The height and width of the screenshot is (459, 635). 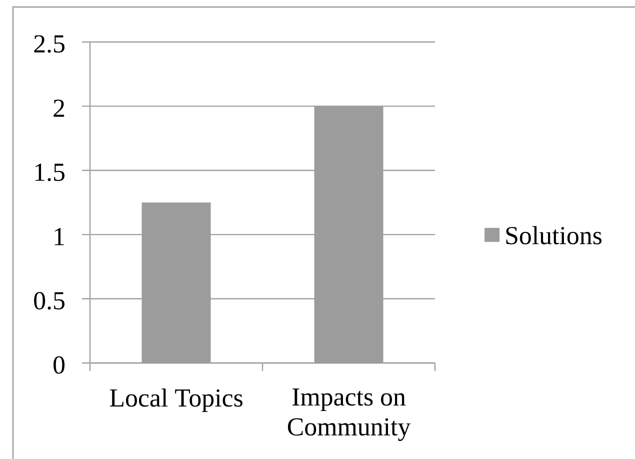 What do you see at coordinates (49, 44) in the screenshot?
I see `y-tick-label: 2.5` at bounding box center [49, 44].